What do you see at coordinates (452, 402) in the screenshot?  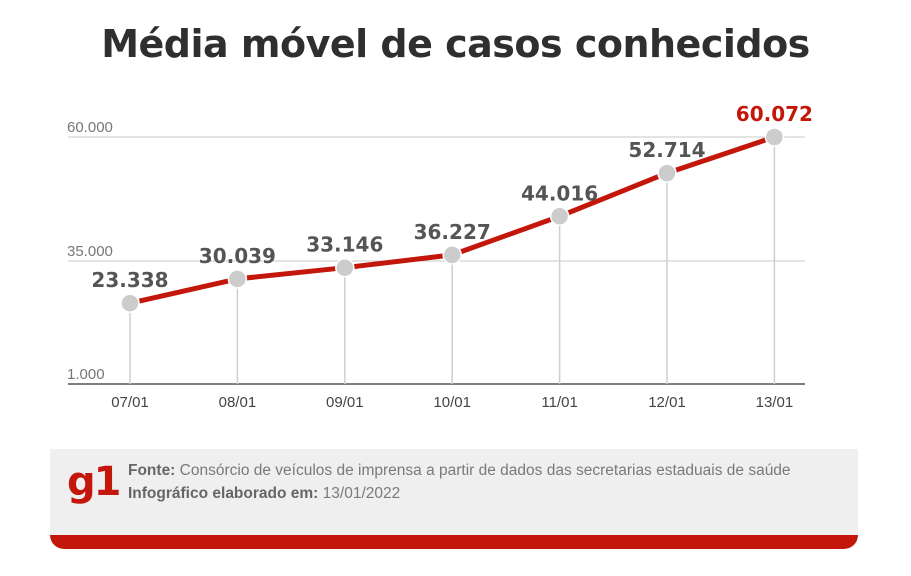 I see `x-tick-label: 10/01` at bounding box center [452, 402].